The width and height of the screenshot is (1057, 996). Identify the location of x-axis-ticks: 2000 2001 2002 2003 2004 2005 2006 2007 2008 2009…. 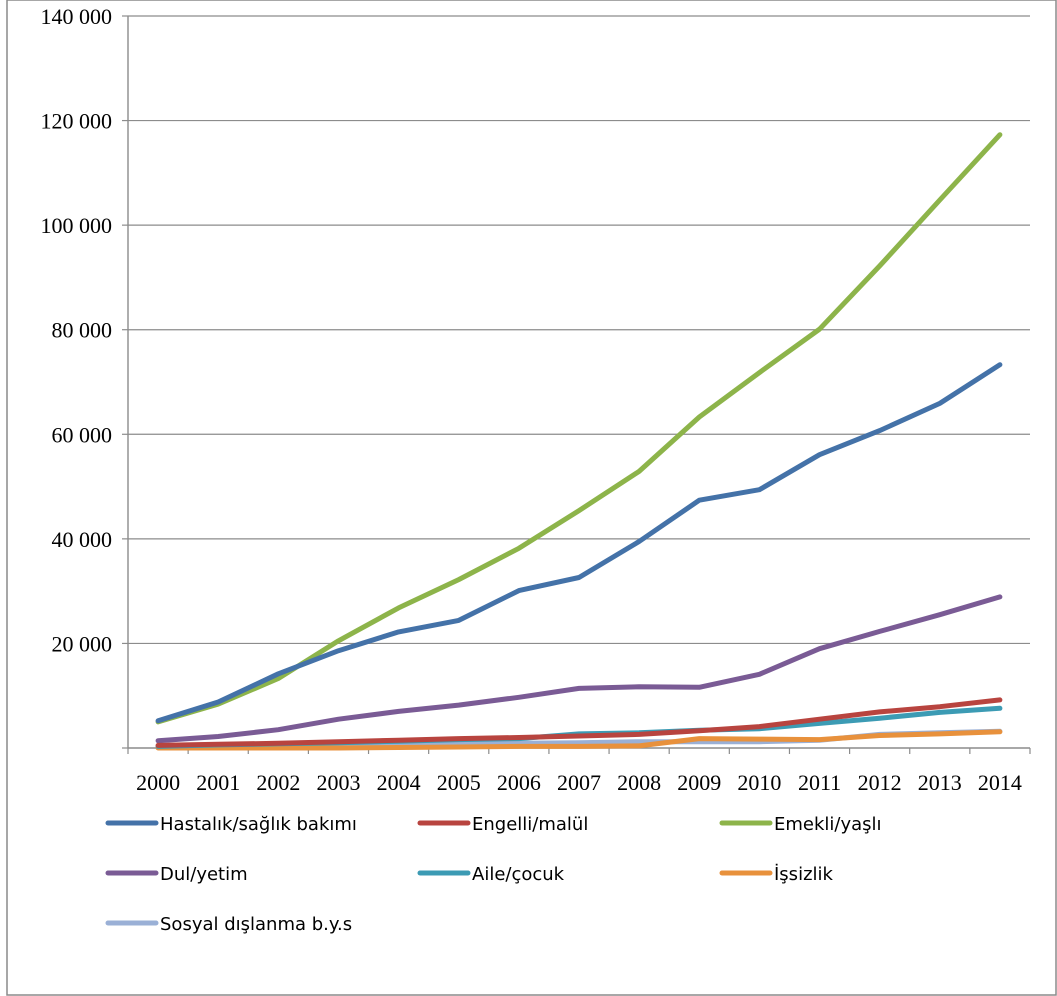
(579, 771).